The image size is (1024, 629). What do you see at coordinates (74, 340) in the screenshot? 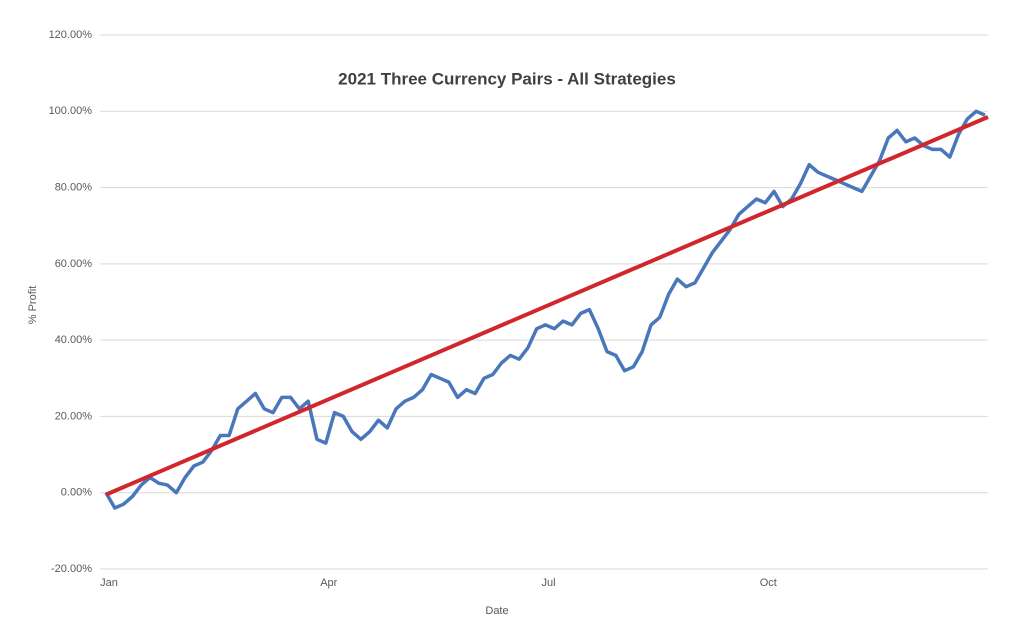
I see `y-tick-label: 40.00%` at bounding box center [74, 340].